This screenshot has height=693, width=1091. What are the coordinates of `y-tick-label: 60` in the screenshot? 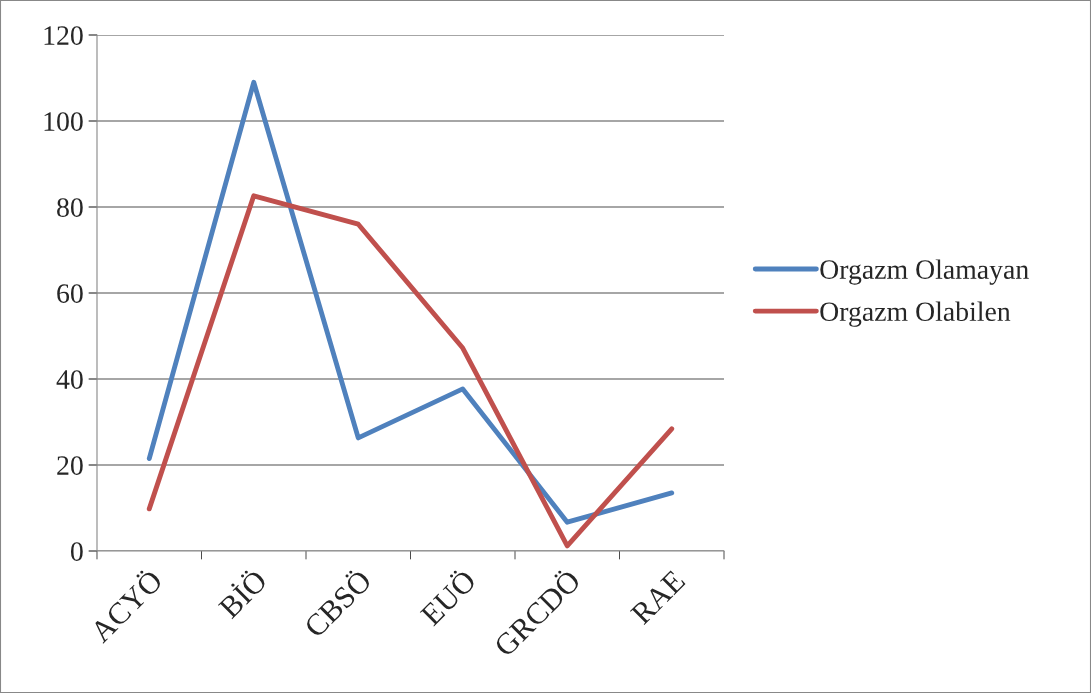 It's located at (70, 293).